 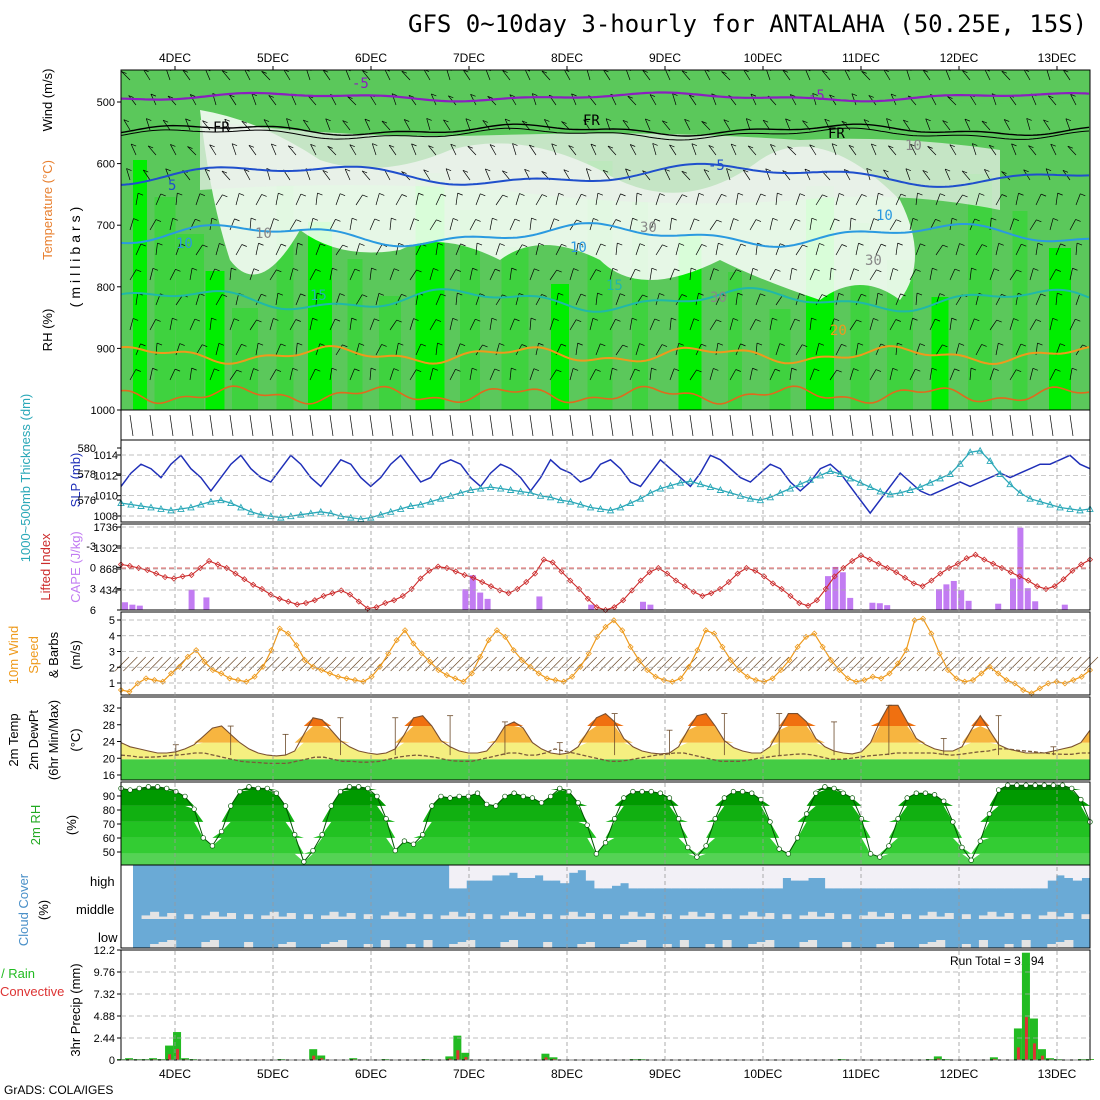 I want to click on upper-ytick: 800, so click(x=106, y=288).